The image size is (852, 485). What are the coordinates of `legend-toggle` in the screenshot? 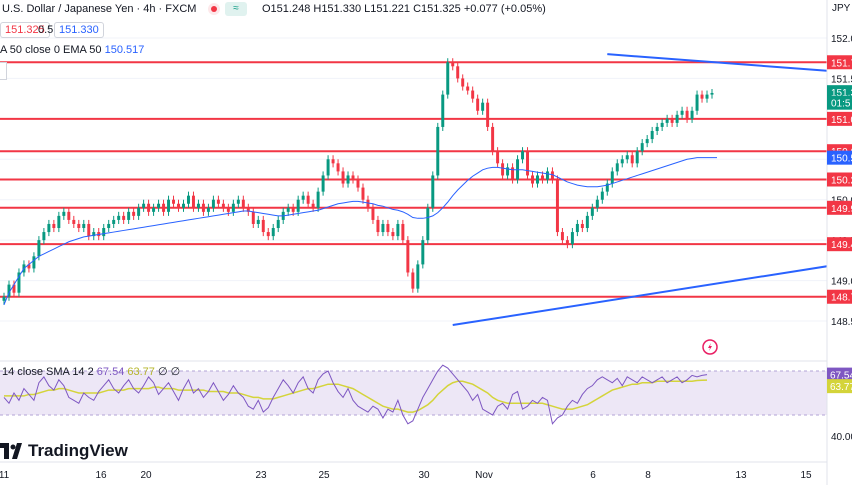 It's located at (3, 71).